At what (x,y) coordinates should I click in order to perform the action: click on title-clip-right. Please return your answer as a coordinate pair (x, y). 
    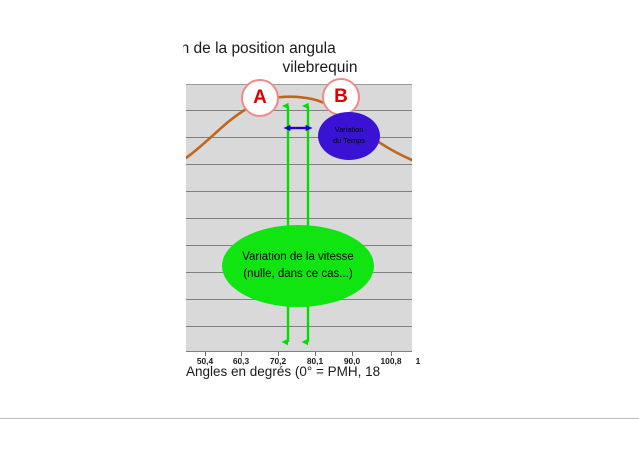
    Looking at the image, I should click on (531, 47).